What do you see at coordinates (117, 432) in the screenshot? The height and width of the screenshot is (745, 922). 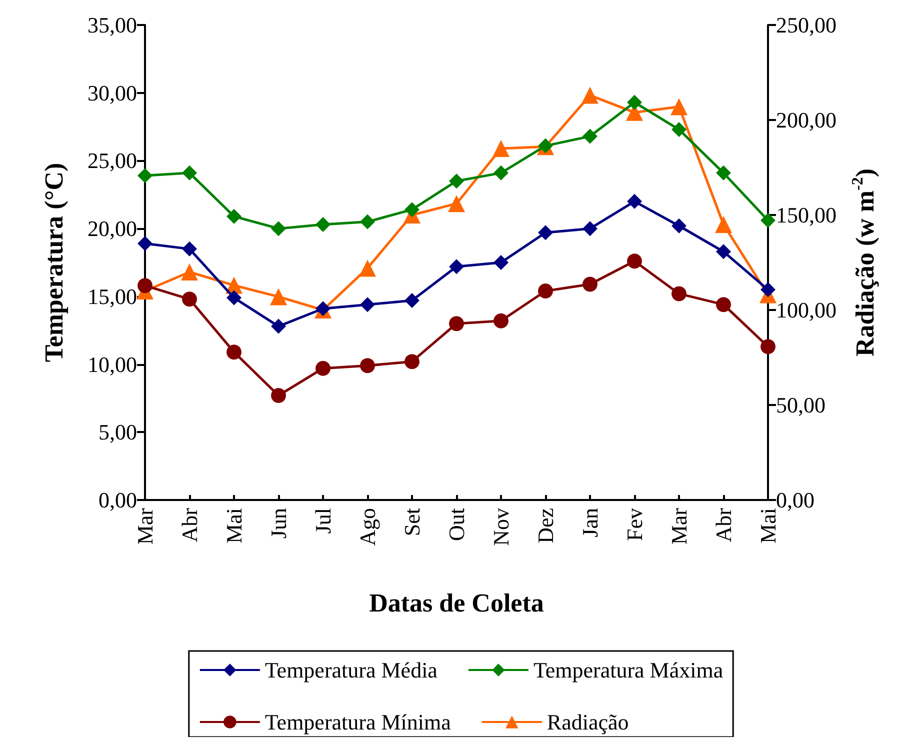 I see `y-tick-label: 5,00` at bounding box center [117, 432].